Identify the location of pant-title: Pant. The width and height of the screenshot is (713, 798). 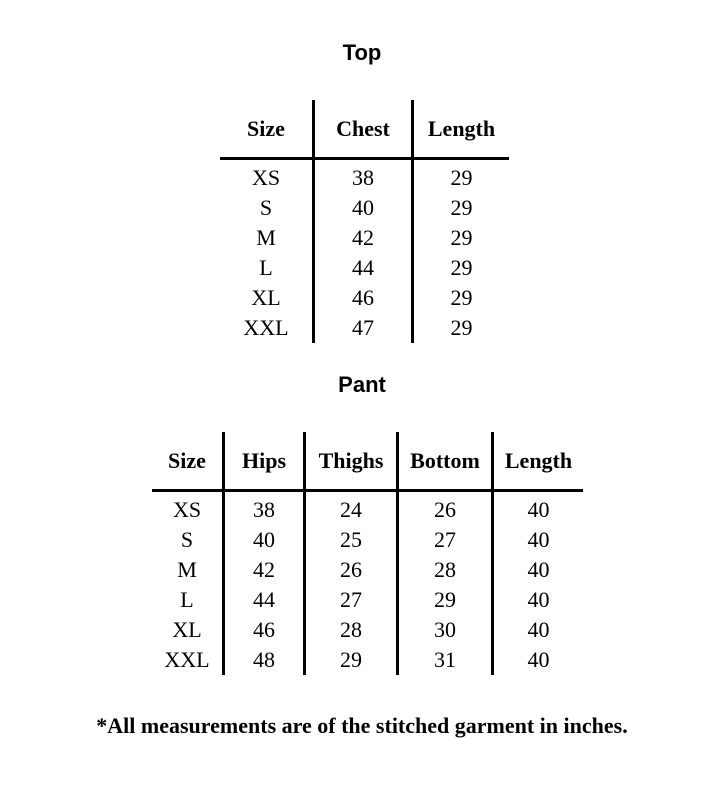
(362, 384).